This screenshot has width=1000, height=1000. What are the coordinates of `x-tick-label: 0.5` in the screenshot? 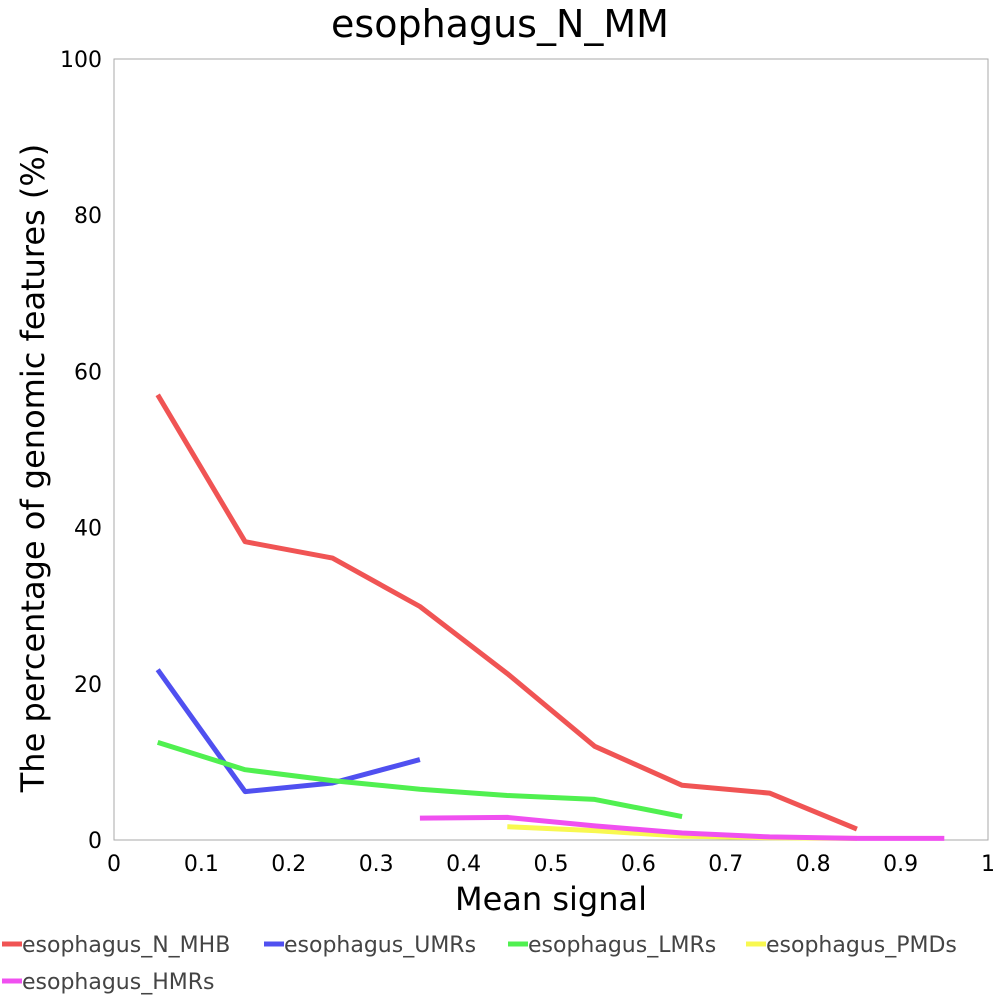 It's located at (551, 864).